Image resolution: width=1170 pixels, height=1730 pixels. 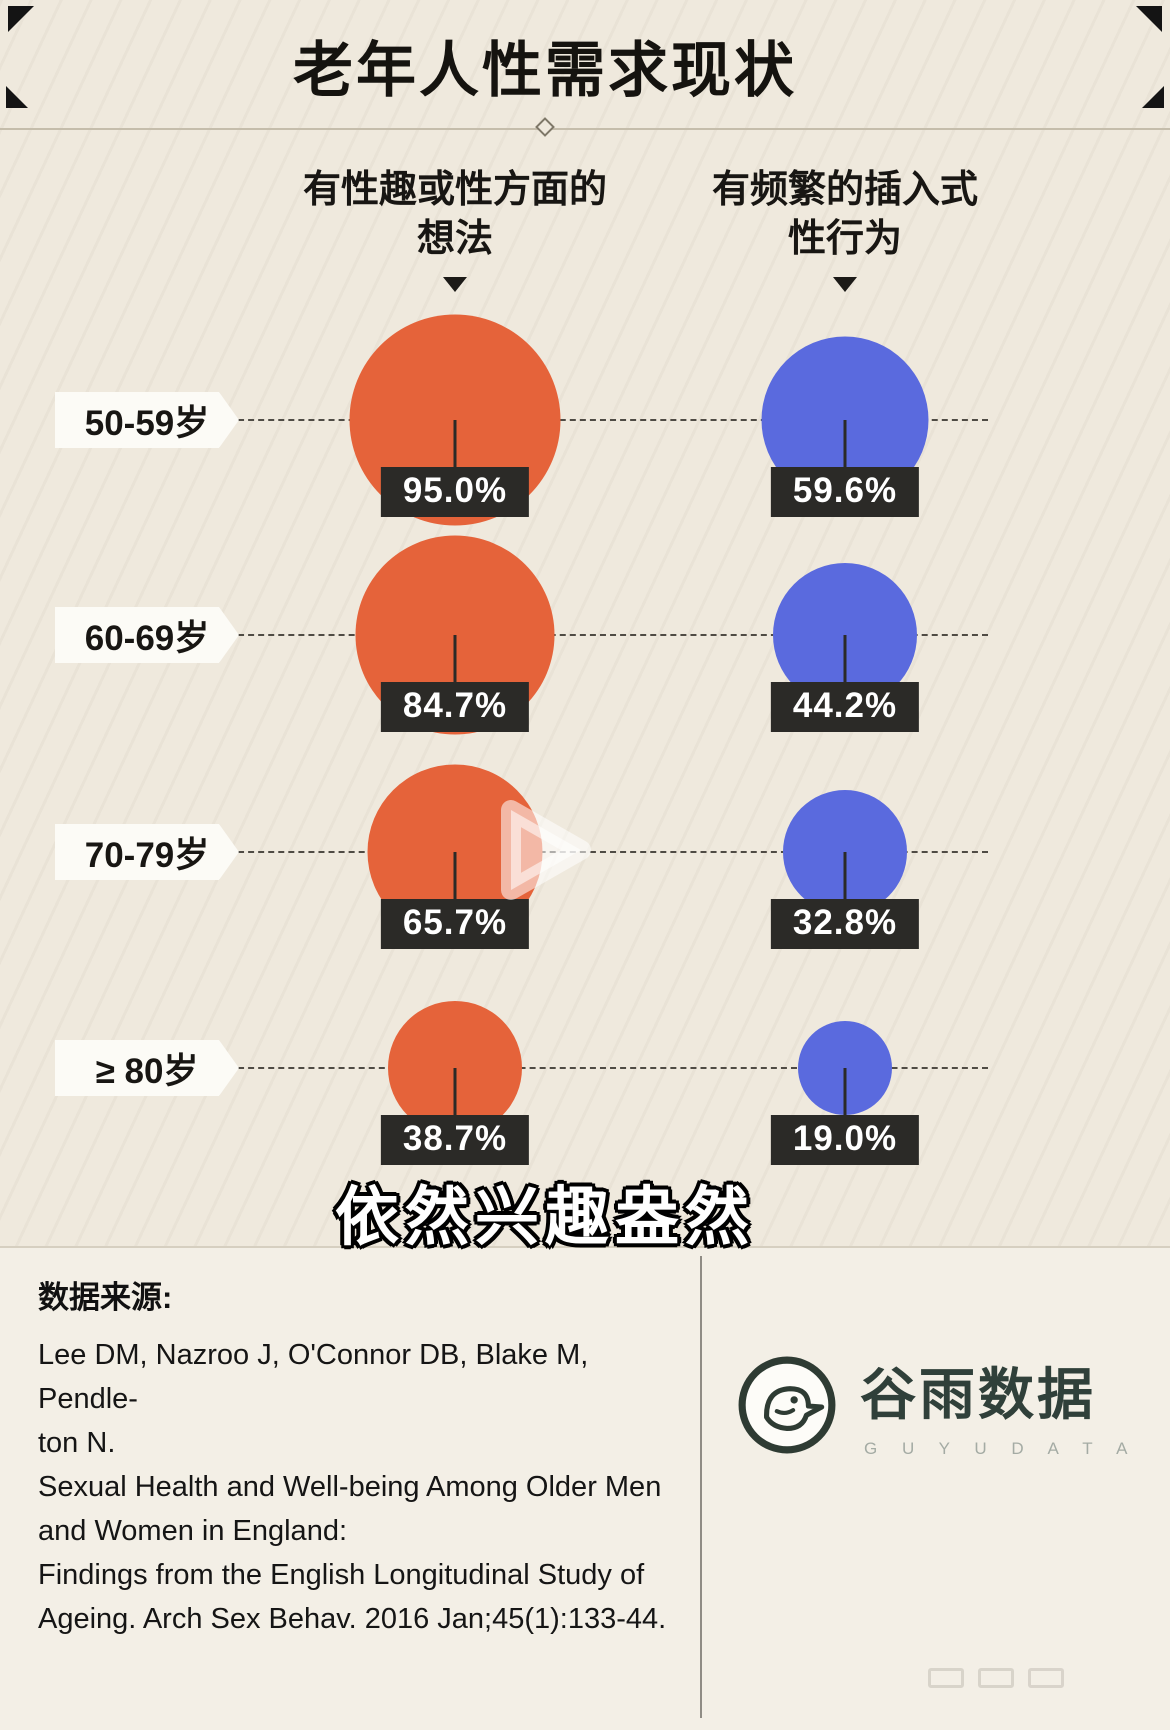 I want to click on value-label-interest-50-59: 95.0%, so click(x=455, y=492).